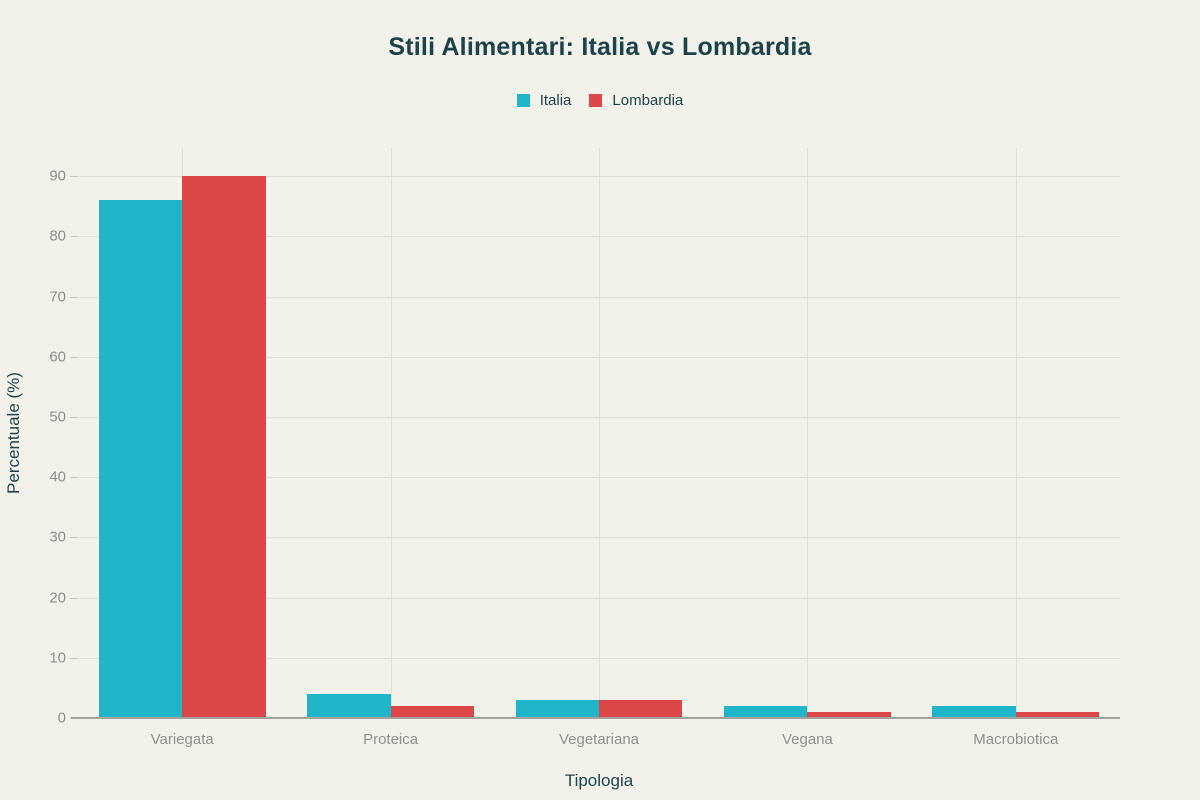 The height and width of the screenshot is (800, 1200). I want to click on y-tick-label-60: 60, so click(57, 357).